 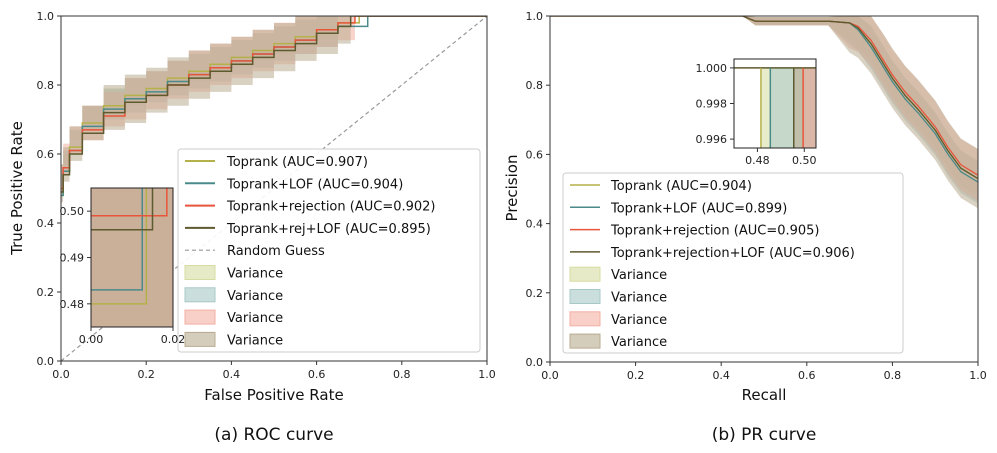 I want to click on roc-inset-line-toprank, so click(x=119, y=246).